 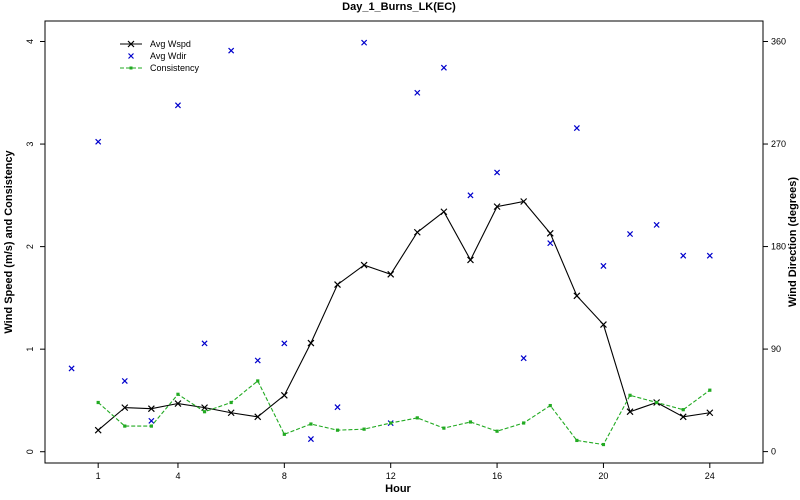 I want to click on avg-wdir-legend-marker, so click(x=131, y=56).